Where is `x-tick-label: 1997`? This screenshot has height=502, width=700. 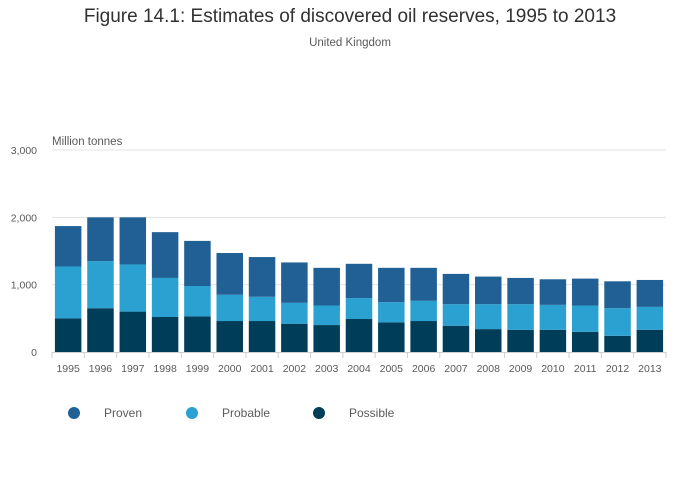
x-tick-label: 1997 is located at coordinates (133, 369).